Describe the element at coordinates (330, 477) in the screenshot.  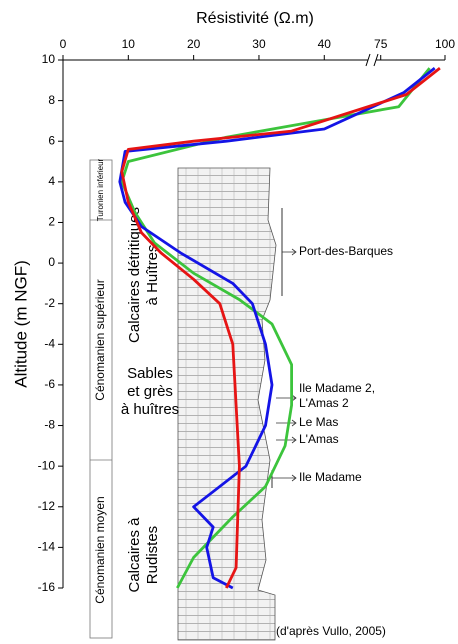
I see `site-label: Ile Madame` at that location.